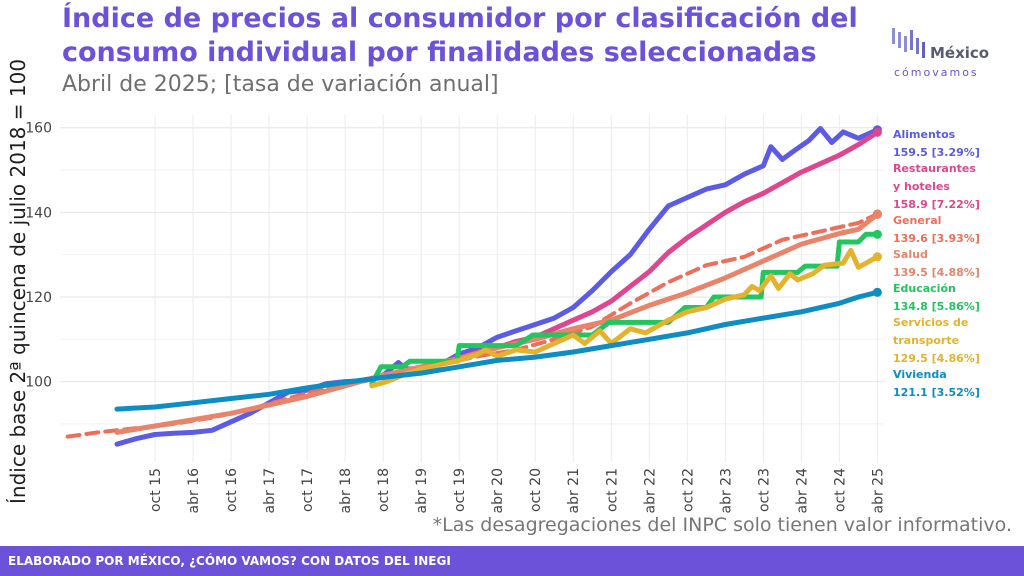 The image size is (1024, 576). What do you see at coordinates (384, 490) in the screenshot?
I see `x-tick-label: oct 18` at bounding box center [384, 490].